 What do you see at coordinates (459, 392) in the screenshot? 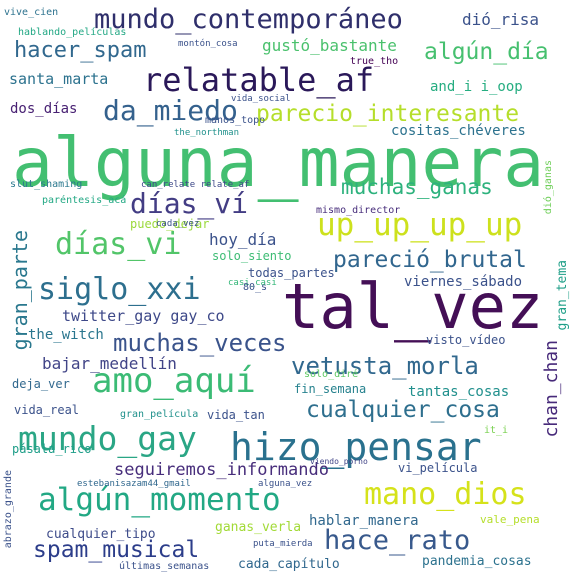
I see `word: tantas_cosas` at bounding box center [459, 392].